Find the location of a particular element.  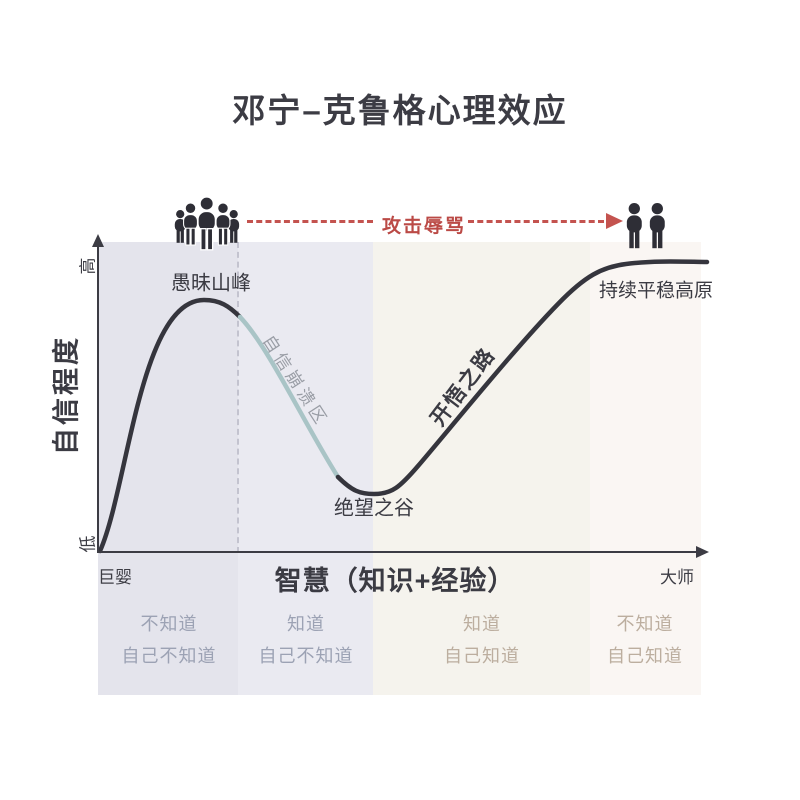

curve-segment-rise-and-peak is located at coordinates (170, 425).